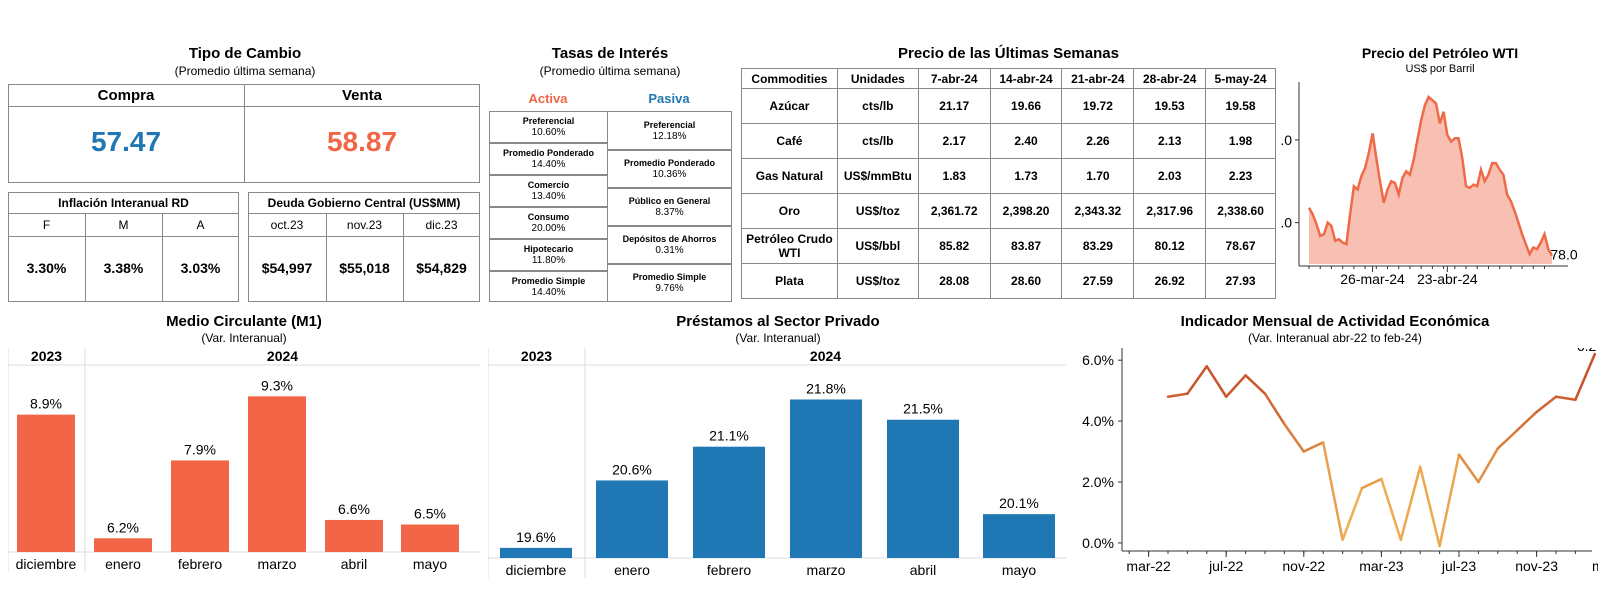  I want to click on commodities-title: Precio de las Últimas Semanas, so click(1008, 53).